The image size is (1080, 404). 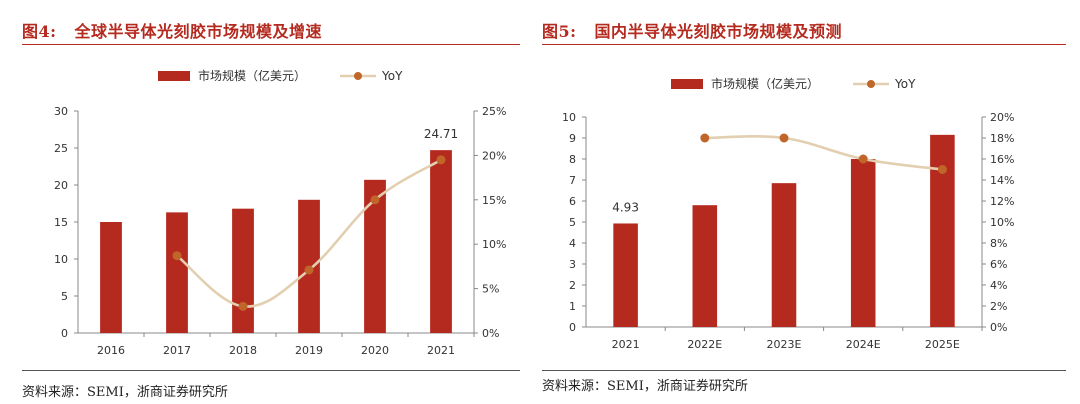 What do you see at coordinates (804, 44) in the screenshot?
I see `right-title-rule` at bounding box center [804, 44].